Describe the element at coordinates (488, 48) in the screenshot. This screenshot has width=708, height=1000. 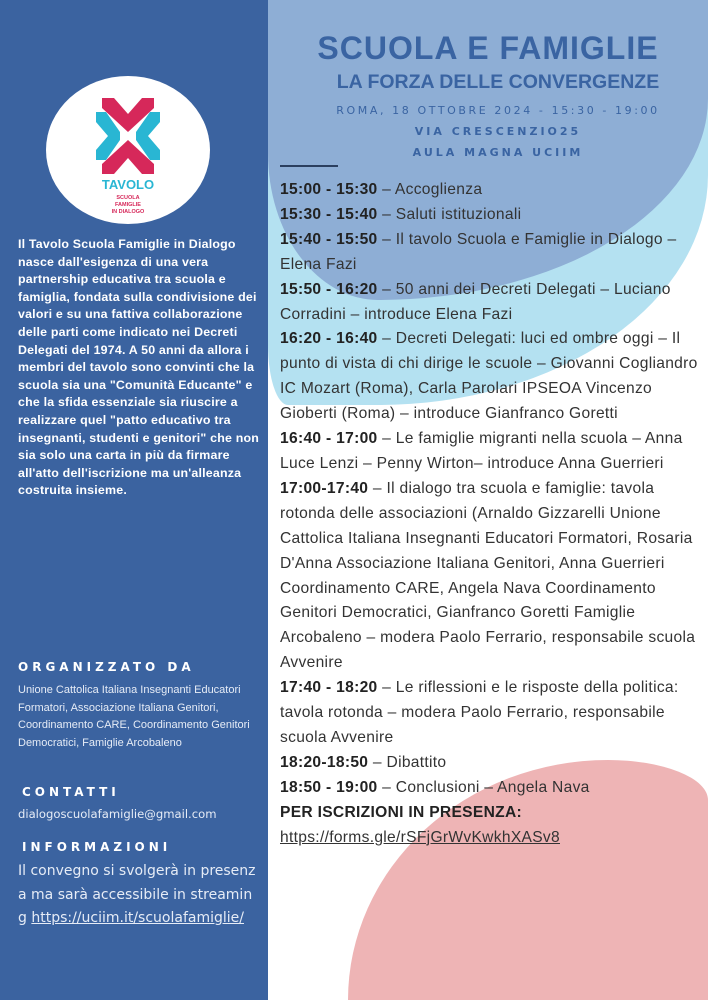
I see `page-title: SCUOLA E FAMIGLIE` at that location.